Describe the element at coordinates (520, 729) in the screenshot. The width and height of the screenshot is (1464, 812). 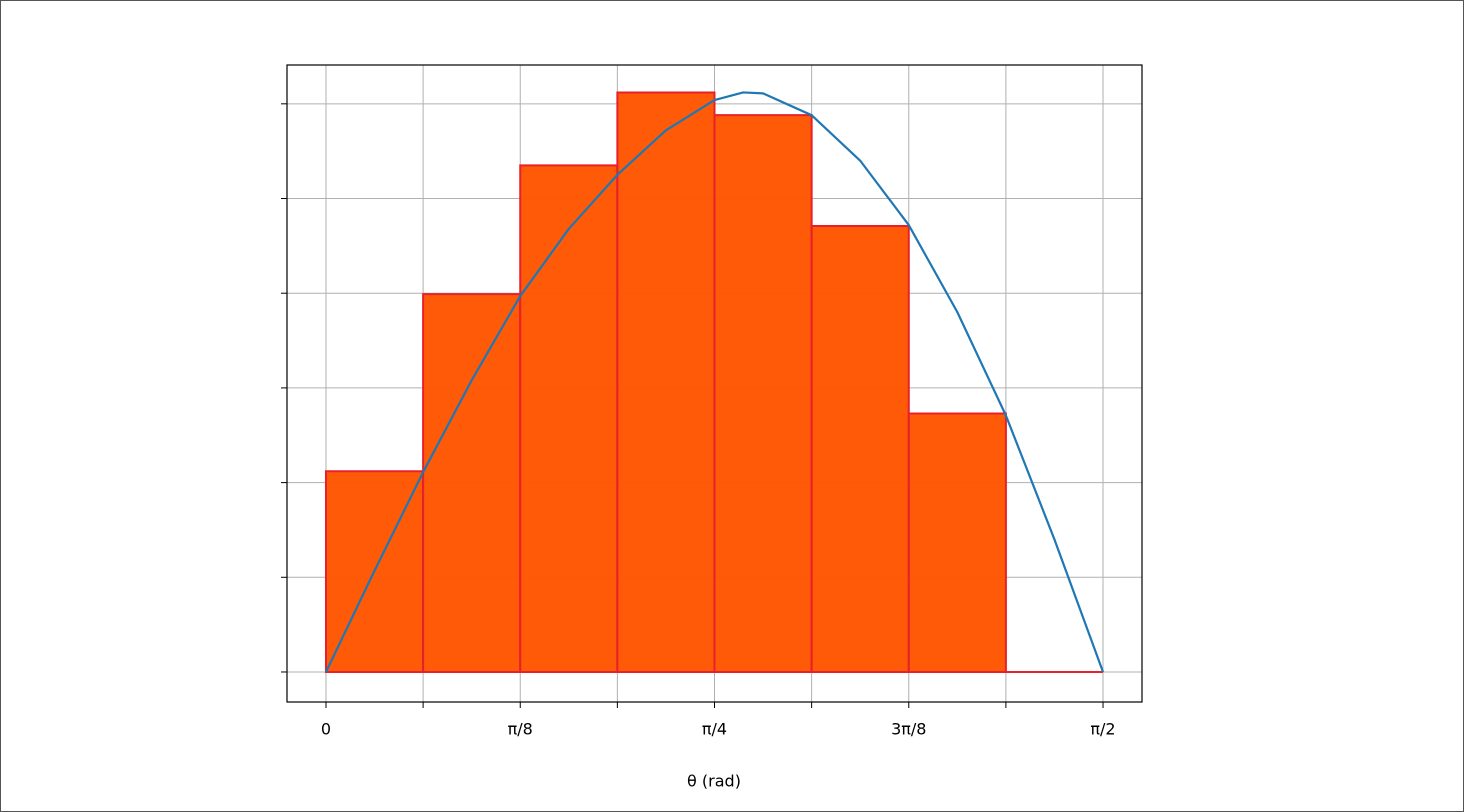
I see `x-tick-label: π/8` at that location.